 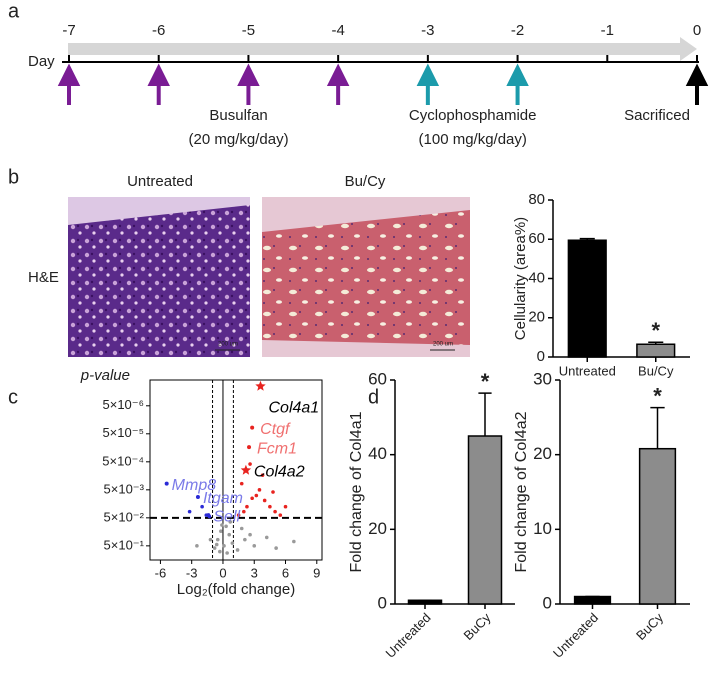 I want to click on x-tick-label: 3, so click(x=254, y=572).